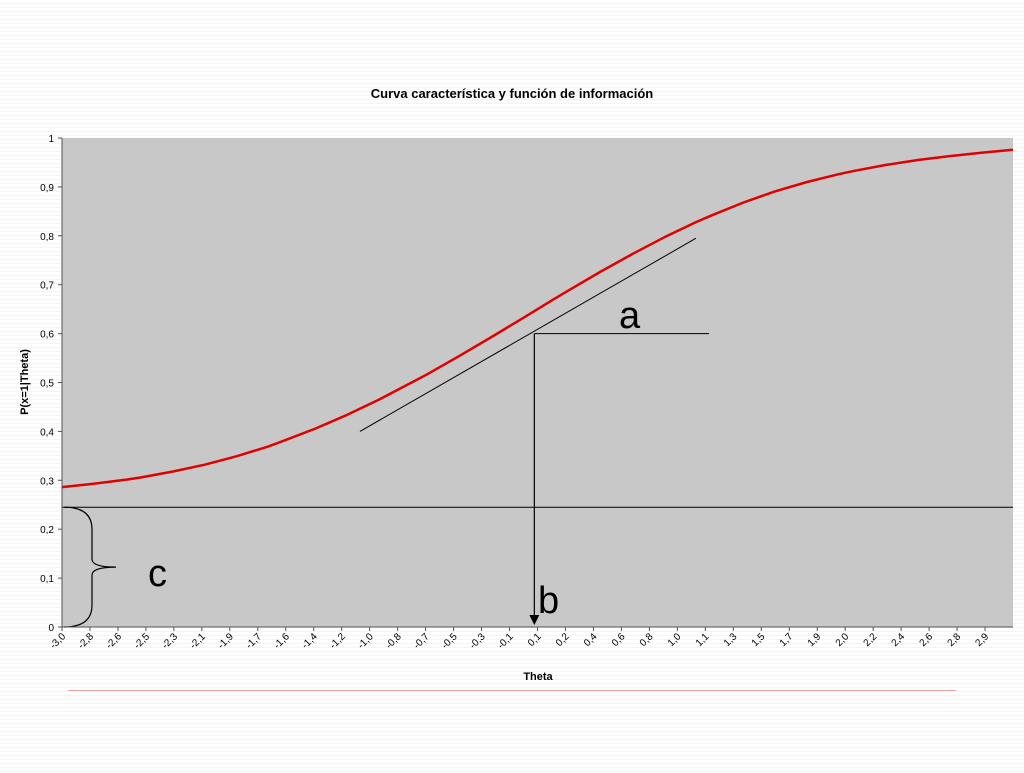 The width and height of the screenshot is (1024, 773). What do you see at coordinates (478, 641) in the screenshot?
I see `x-tick-label: -0,3` at bounding box center [478, 641].